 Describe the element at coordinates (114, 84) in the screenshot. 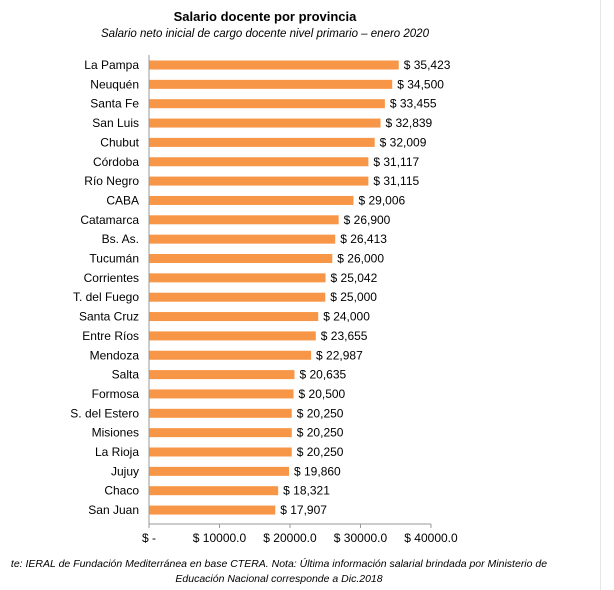

I see `category-label: Neuquén` at that location.